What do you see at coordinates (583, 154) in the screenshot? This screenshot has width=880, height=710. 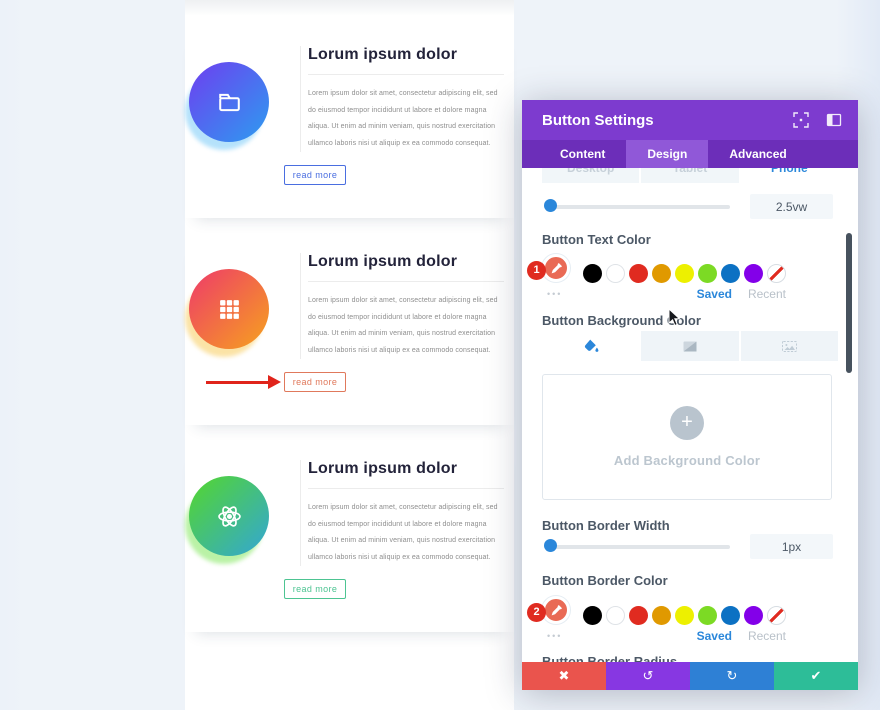 I see `tab-content: Content` at bounding box center [583, 154].